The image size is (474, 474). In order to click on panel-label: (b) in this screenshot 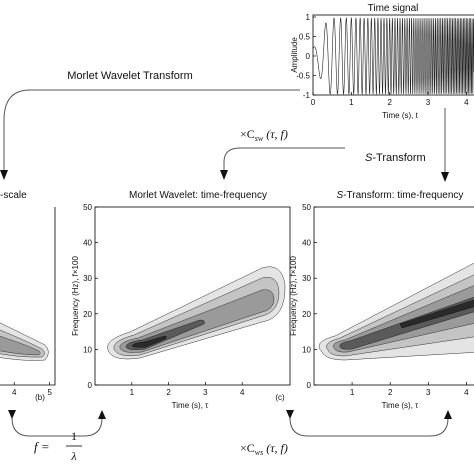, I will do `click(40, 397)`.